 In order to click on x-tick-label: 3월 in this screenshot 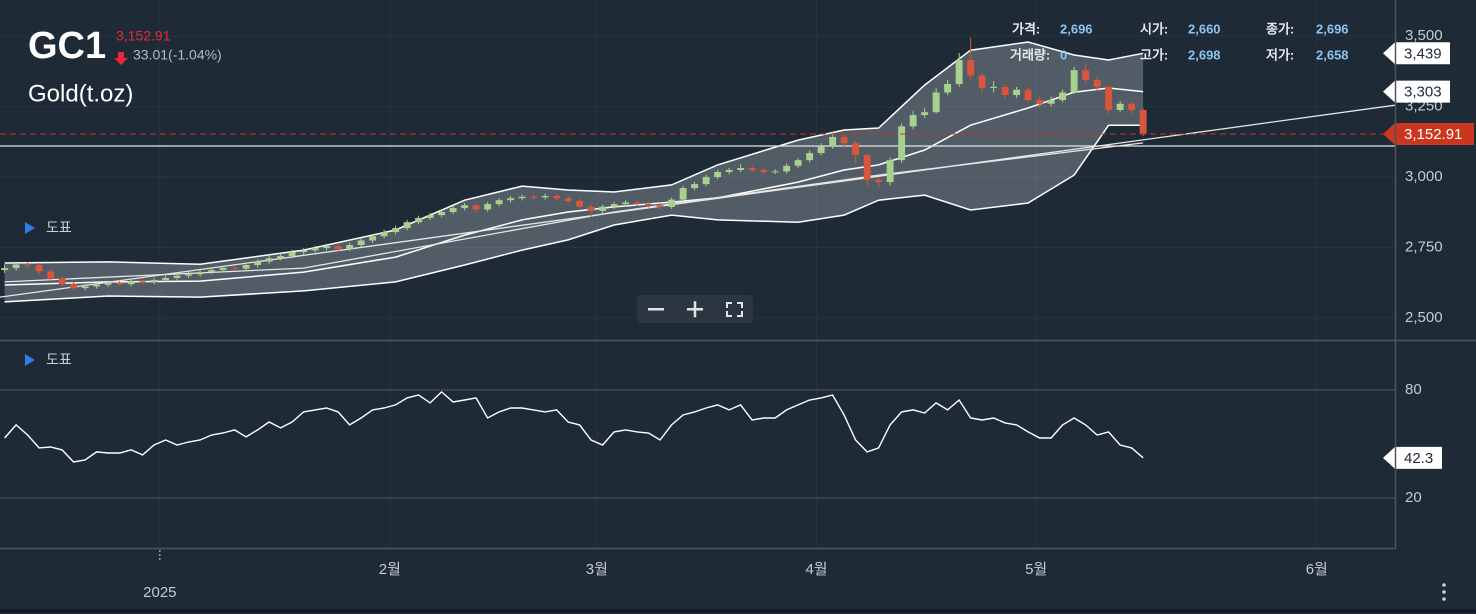, I will do `click(597, 569)`.